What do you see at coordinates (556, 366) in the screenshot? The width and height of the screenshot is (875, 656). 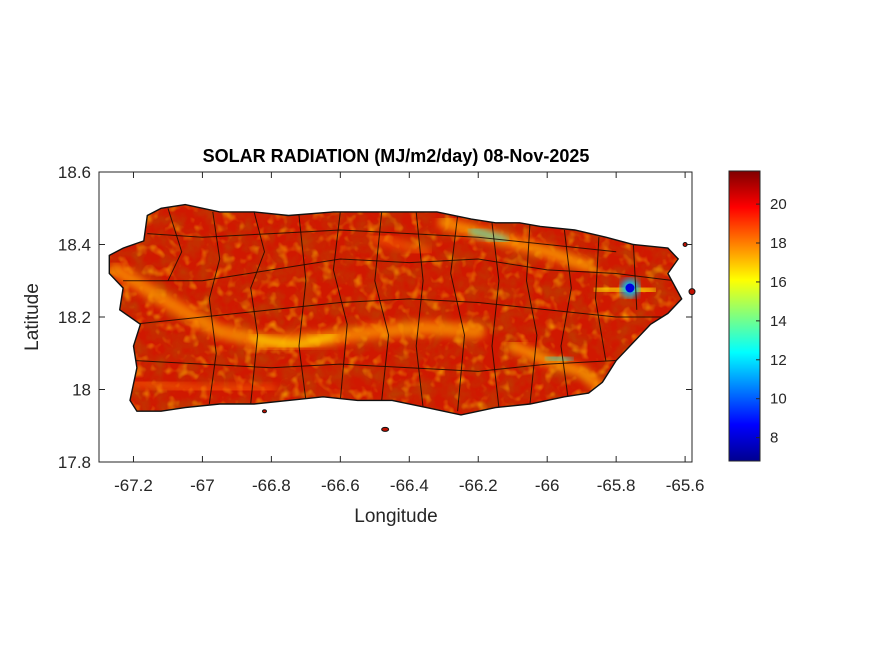 I see `band-southeast-orange` at bounding box center [556, 366].